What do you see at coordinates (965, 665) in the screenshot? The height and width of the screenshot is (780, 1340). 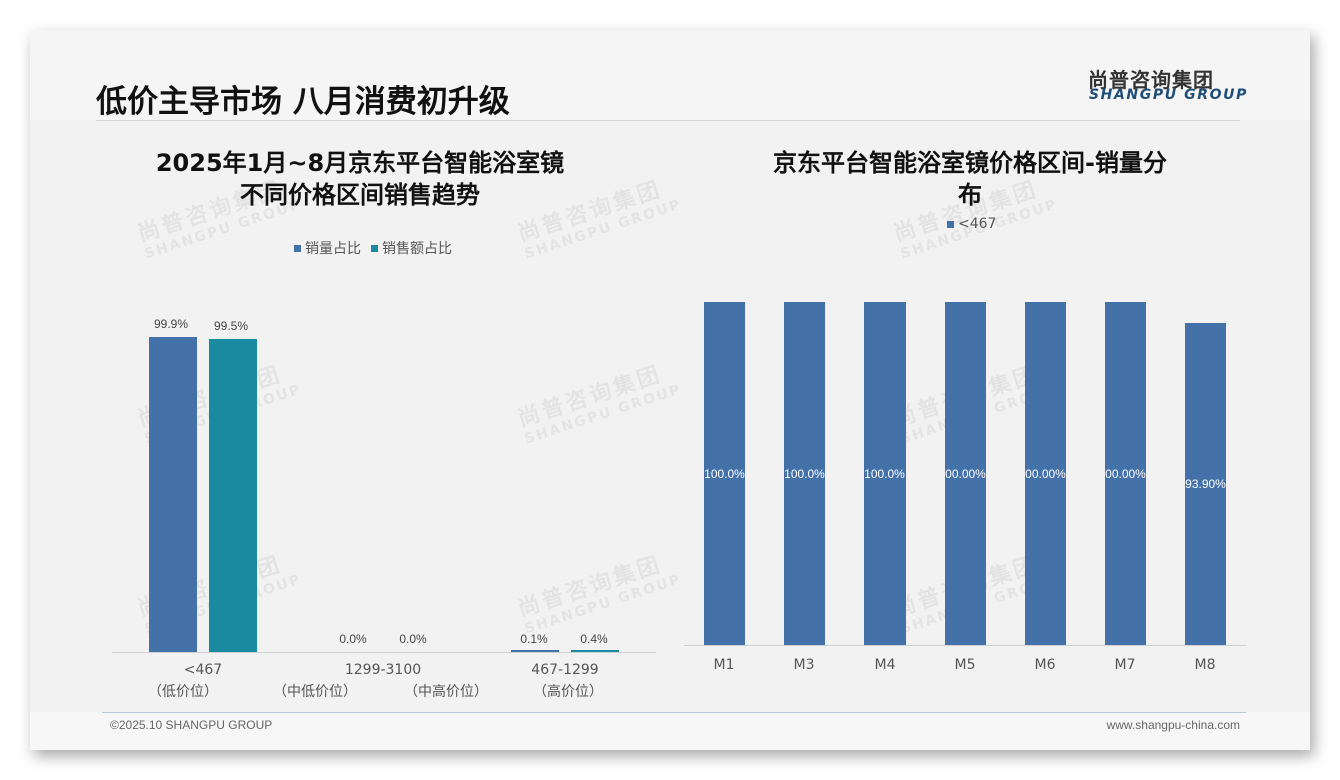 I see `x-label-month: M5` at bounding box center [965, 665].